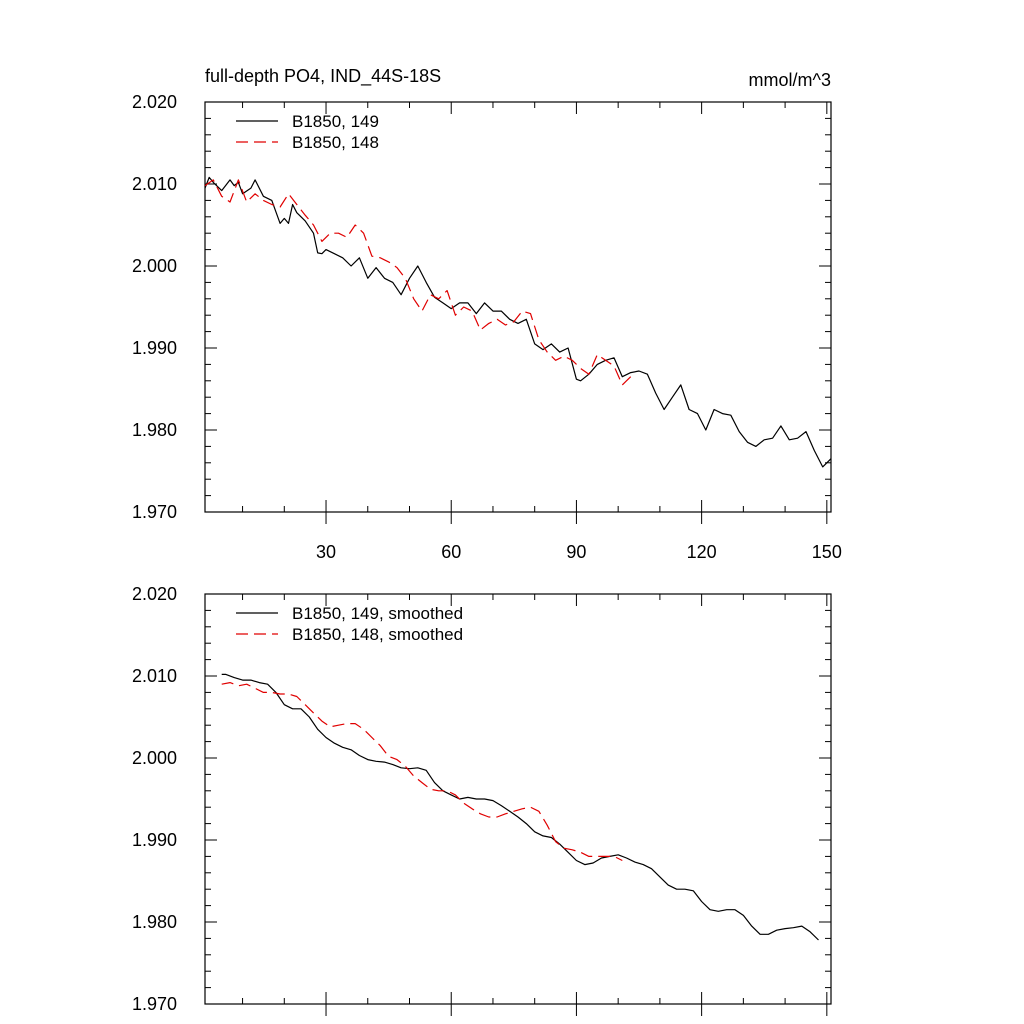  I want to click on legend-label-1: B1850, 149, so click(335, 121).